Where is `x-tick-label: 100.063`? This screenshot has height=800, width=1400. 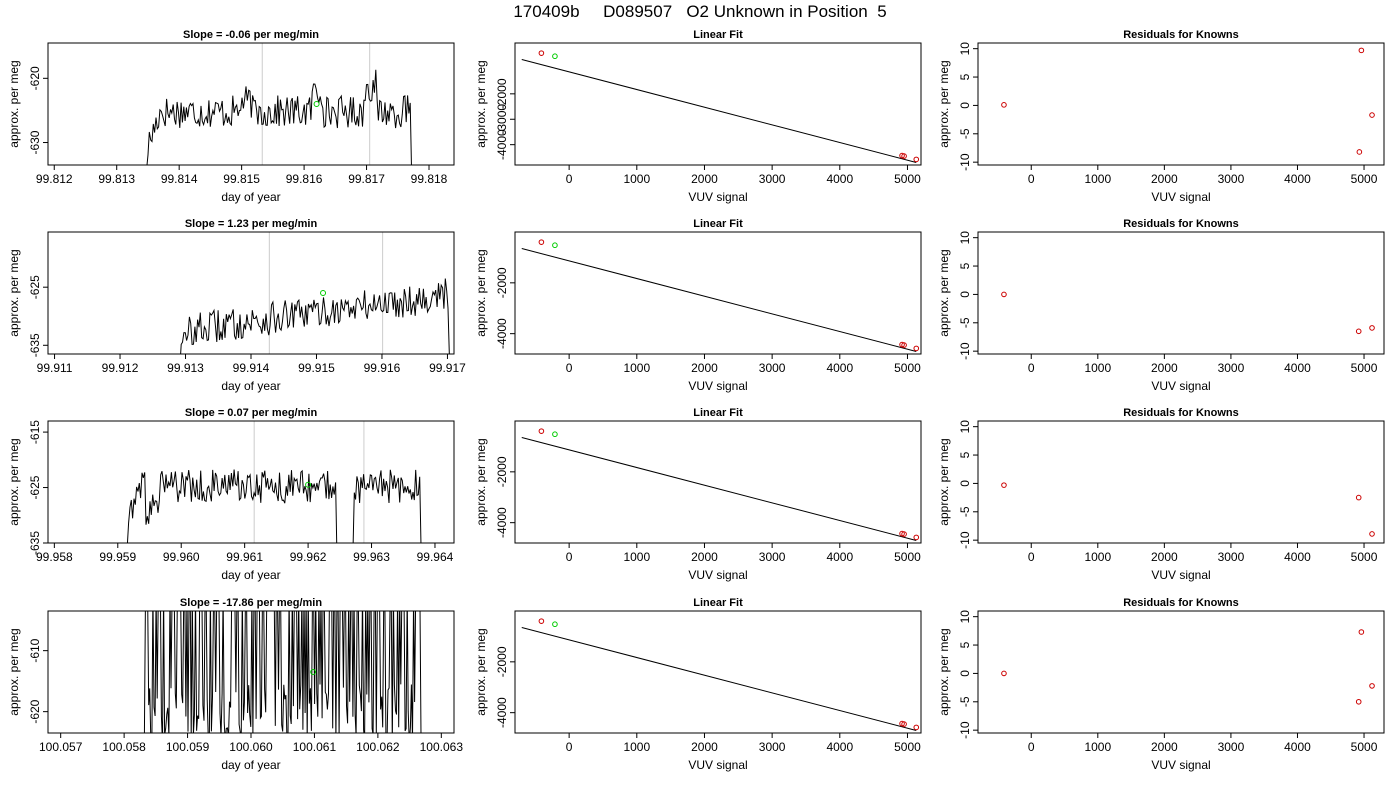 x-tick-label: 100.063 is located at coordinates (442, 747).